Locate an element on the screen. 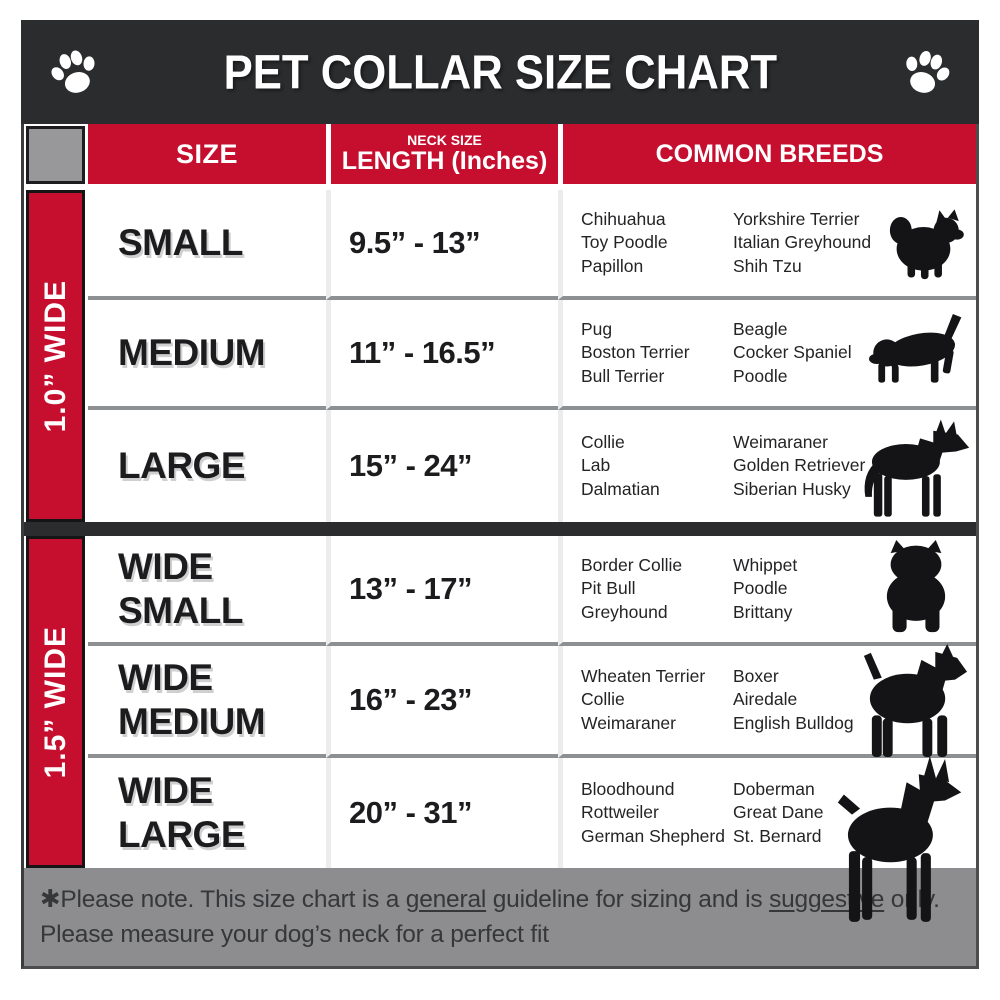 Image resolution: width=1000 pixels, height=1000 pixels. section-label-text: 1.5” WIDE is located at coordinates (55, 702).